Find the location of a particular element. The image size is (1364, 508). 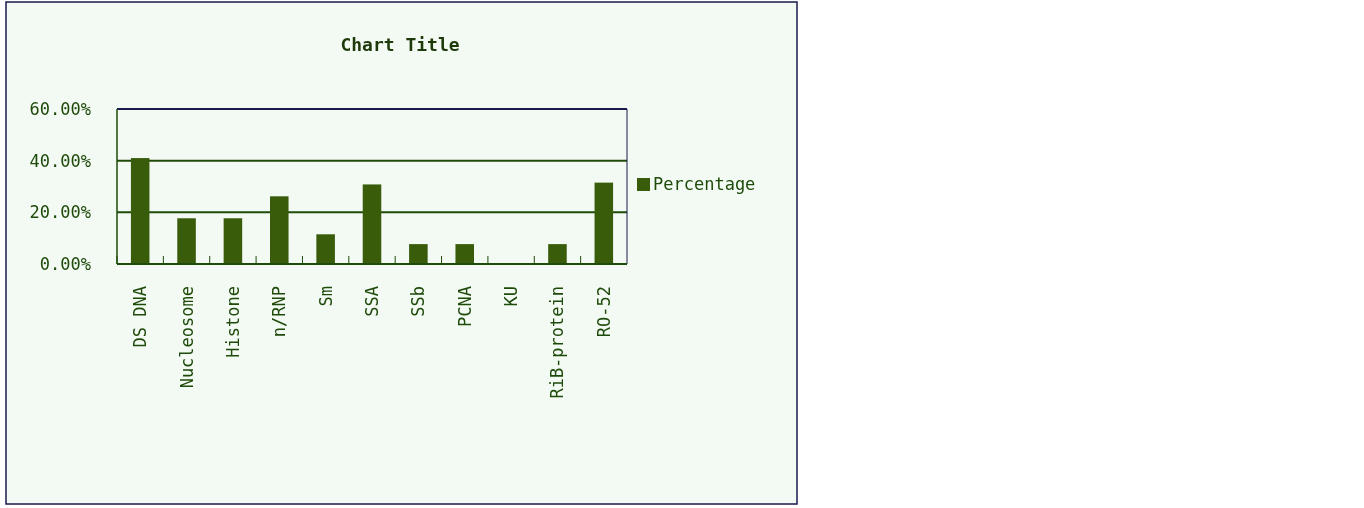

x-tick-label: KU is located at coordinates (511, 296).